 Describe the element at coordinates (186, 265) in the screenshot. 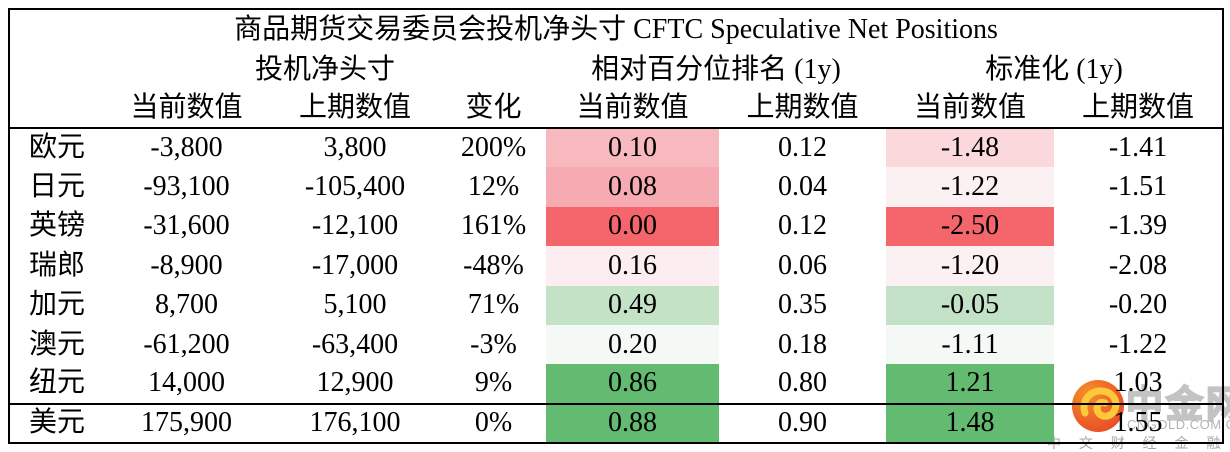

I see `spec-current-cell: -8,900` at that location.